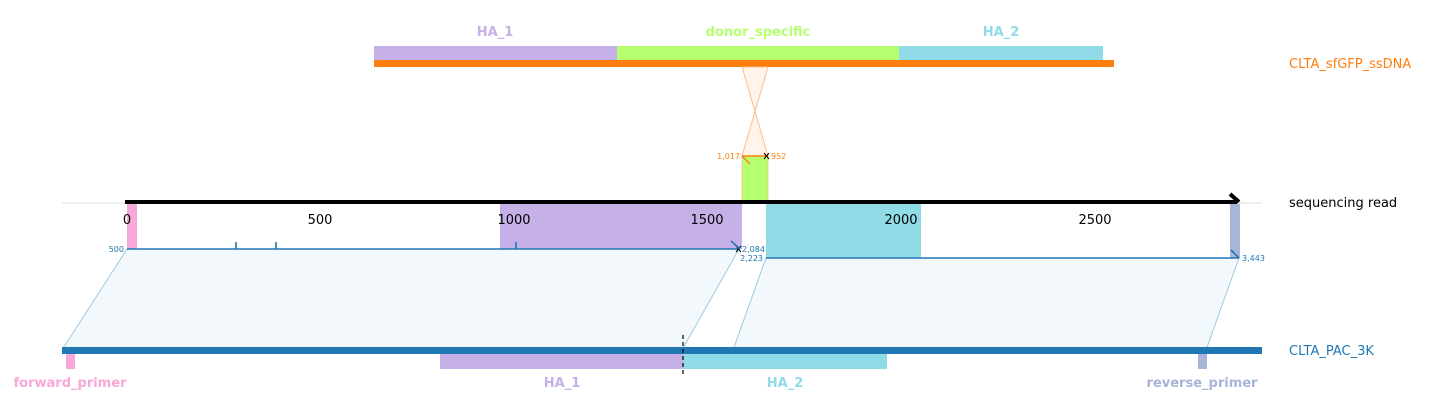 The image size is (1433, 415). What do you see at coordinates (755, 111) in the screenshot?
I see `donor-cross-line-b` at bounding box center [755, 111].